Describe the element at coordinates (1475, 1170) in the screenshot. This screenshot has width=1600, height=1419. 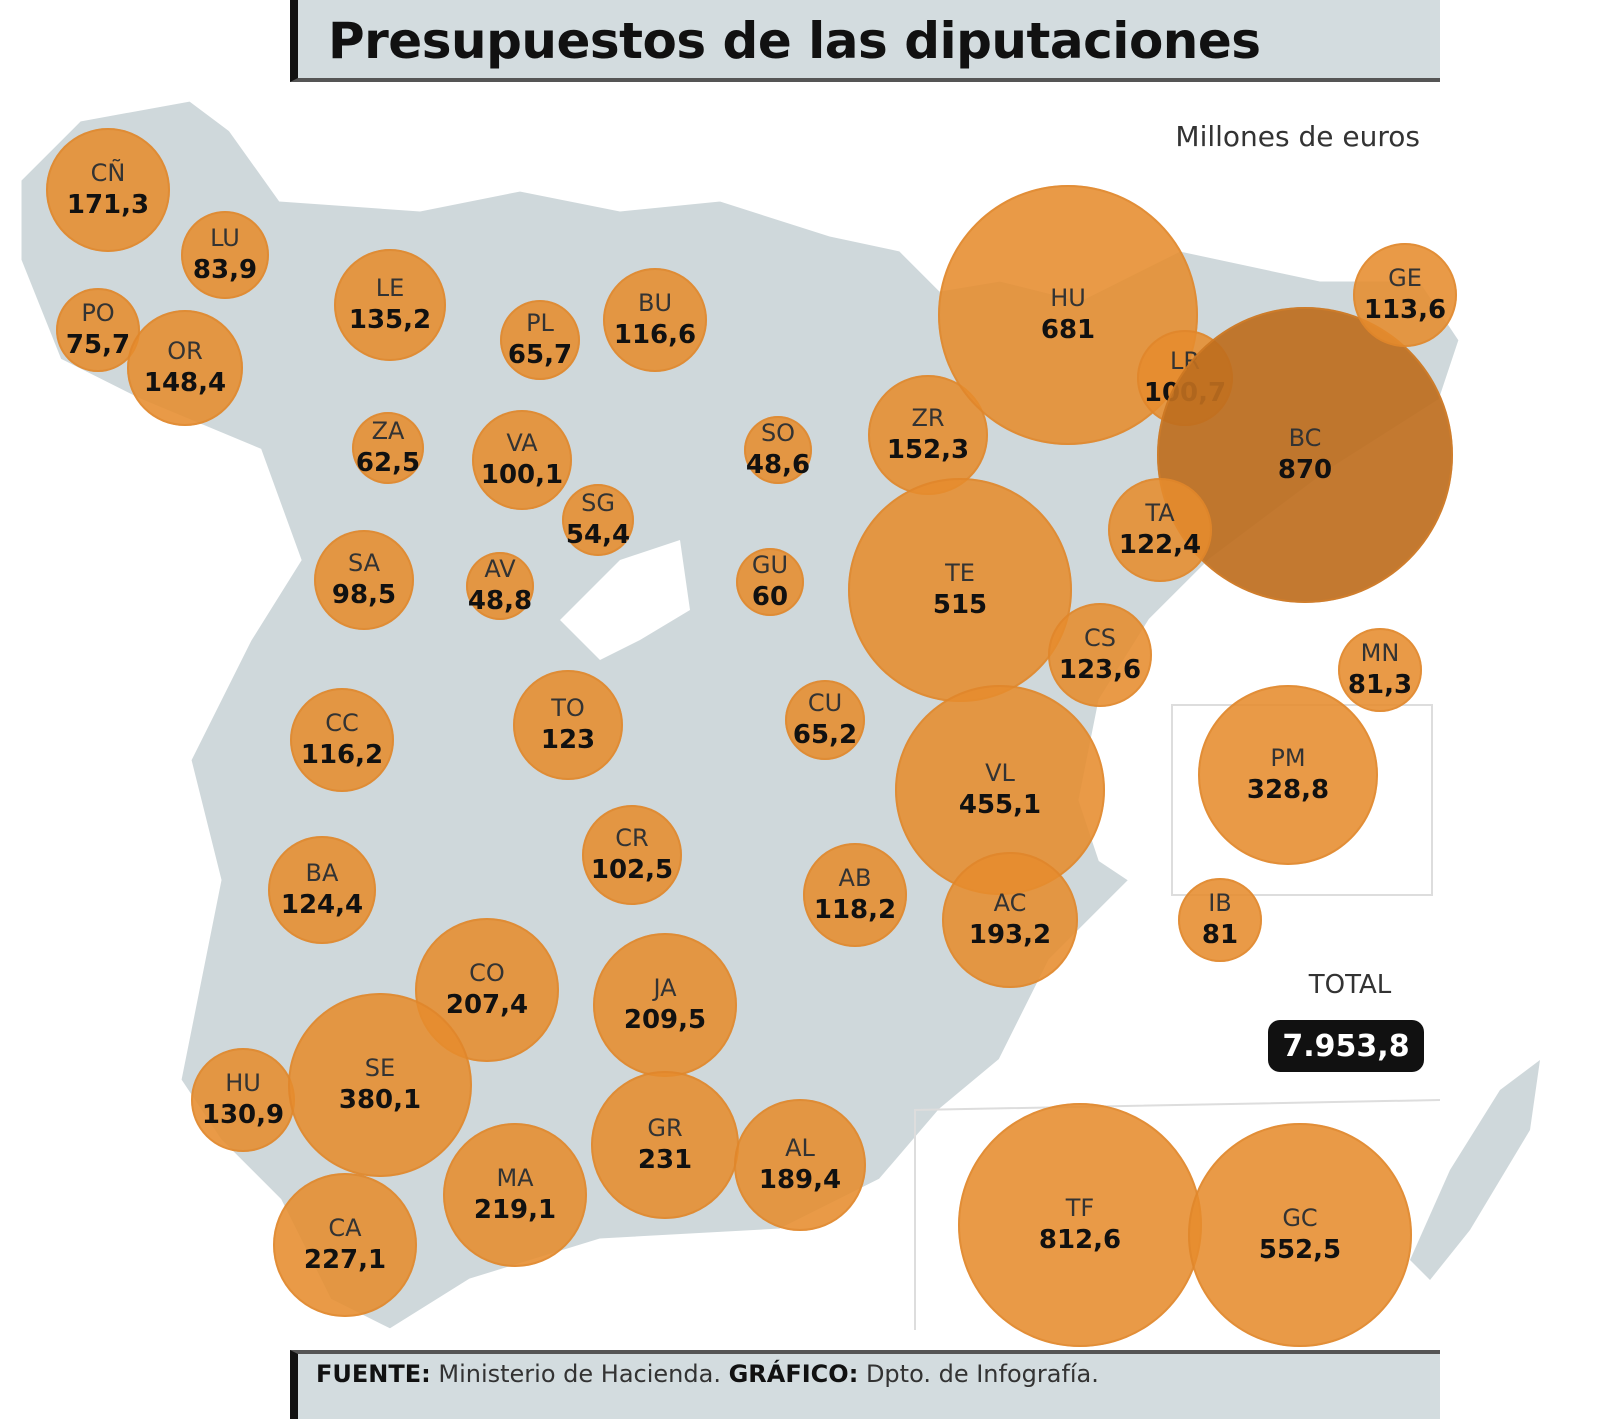
I see `lanzarote-shape` at that location.